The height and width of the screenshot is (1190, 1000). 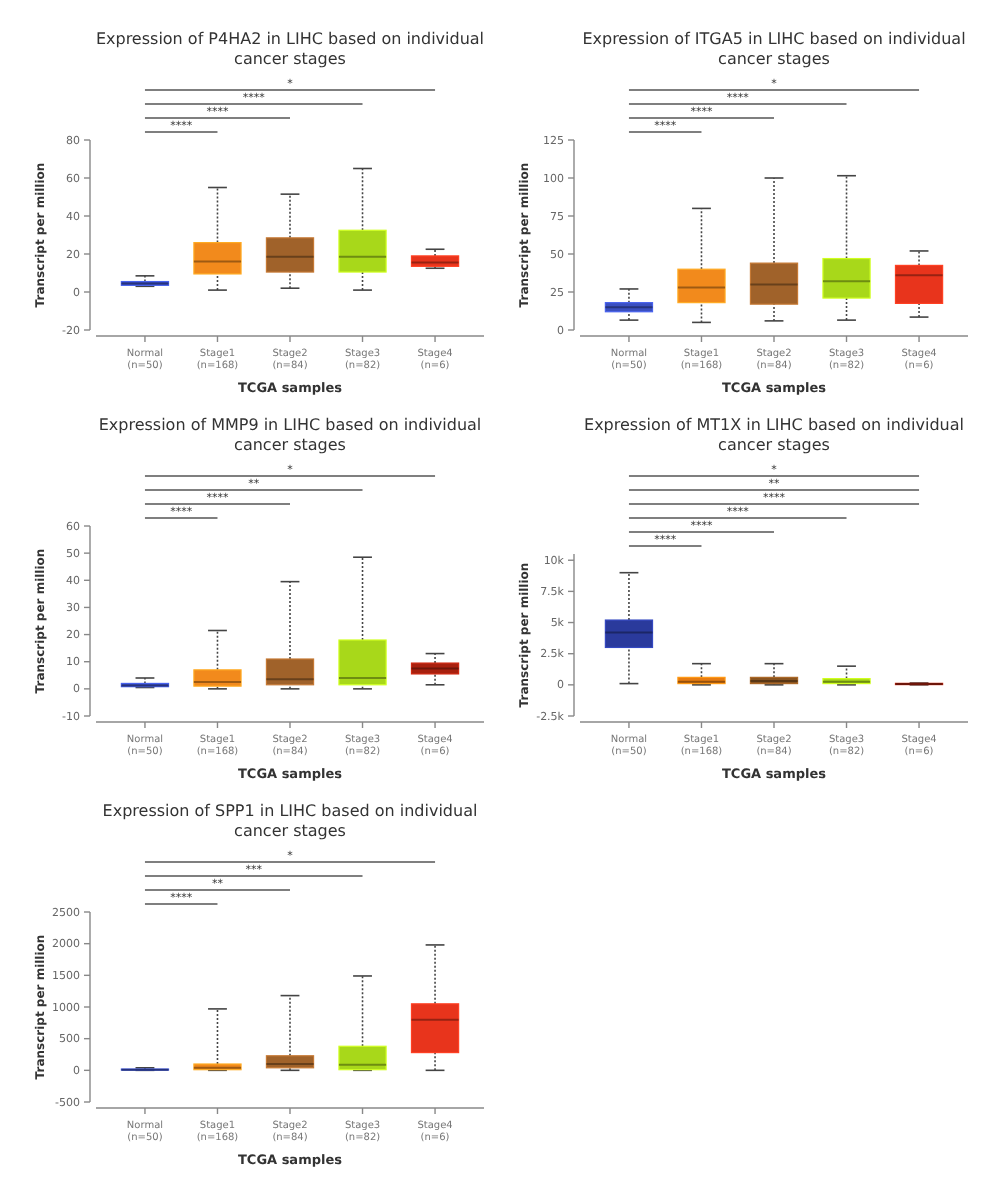 I want to click on chart-title: Expression of MT1X in LIHC based on individual cancer stages, so click(x=774, y=435).